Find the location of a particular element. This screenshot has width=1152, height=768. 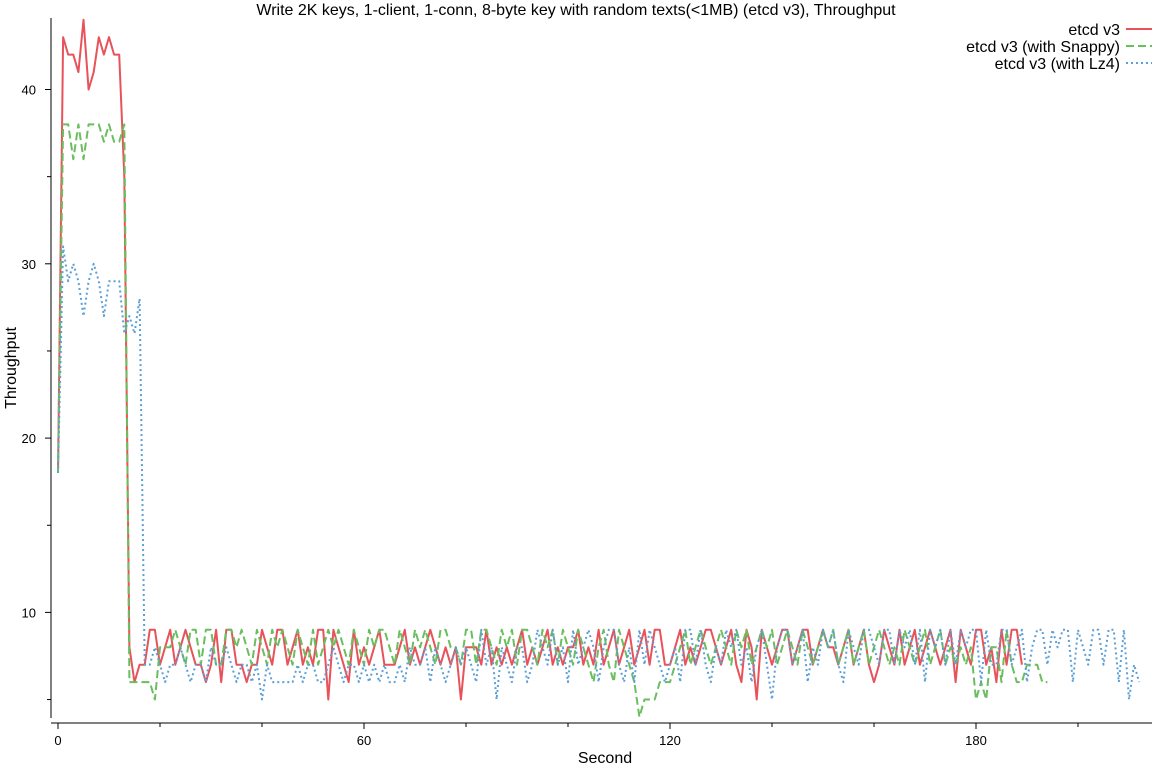

x-tick-label: 120 is located at coordinates (670, 740).